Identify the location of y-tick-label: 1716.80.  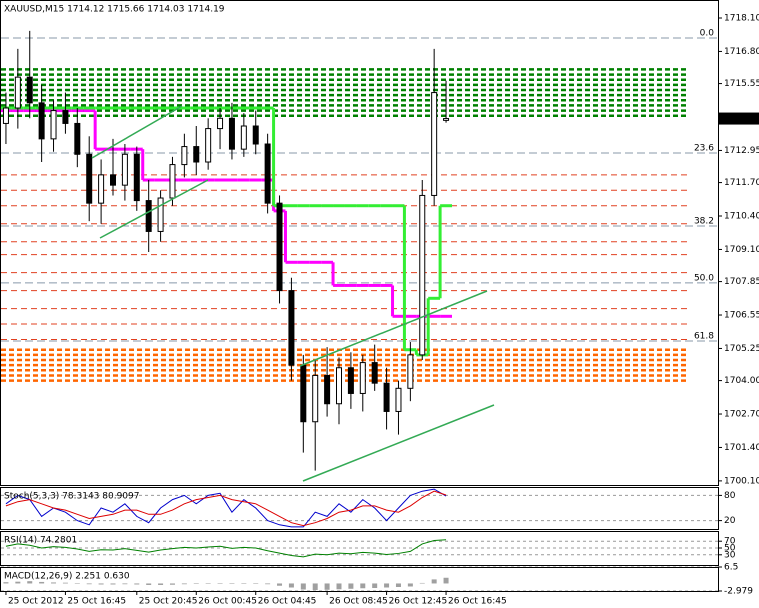
(741, 52).